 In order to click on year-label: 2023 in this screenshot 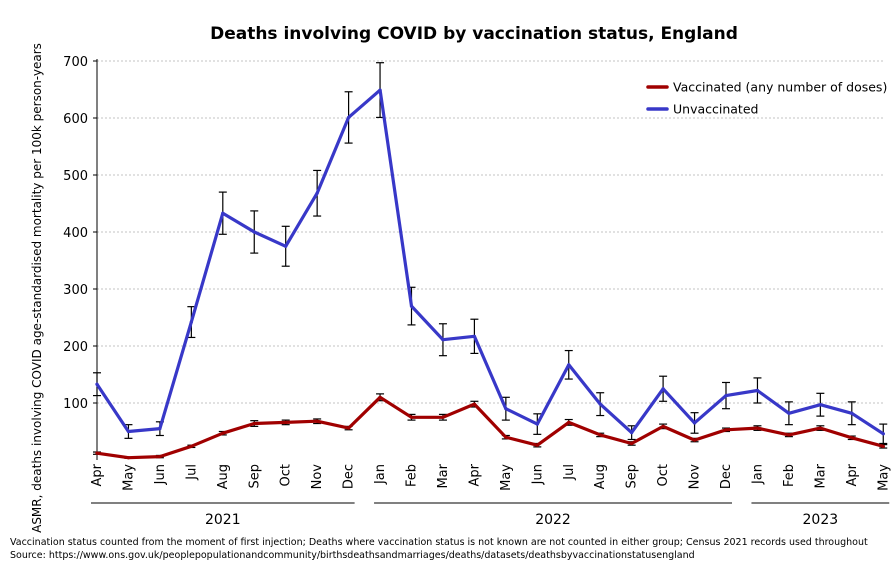, I will do `click(821, 520)`.